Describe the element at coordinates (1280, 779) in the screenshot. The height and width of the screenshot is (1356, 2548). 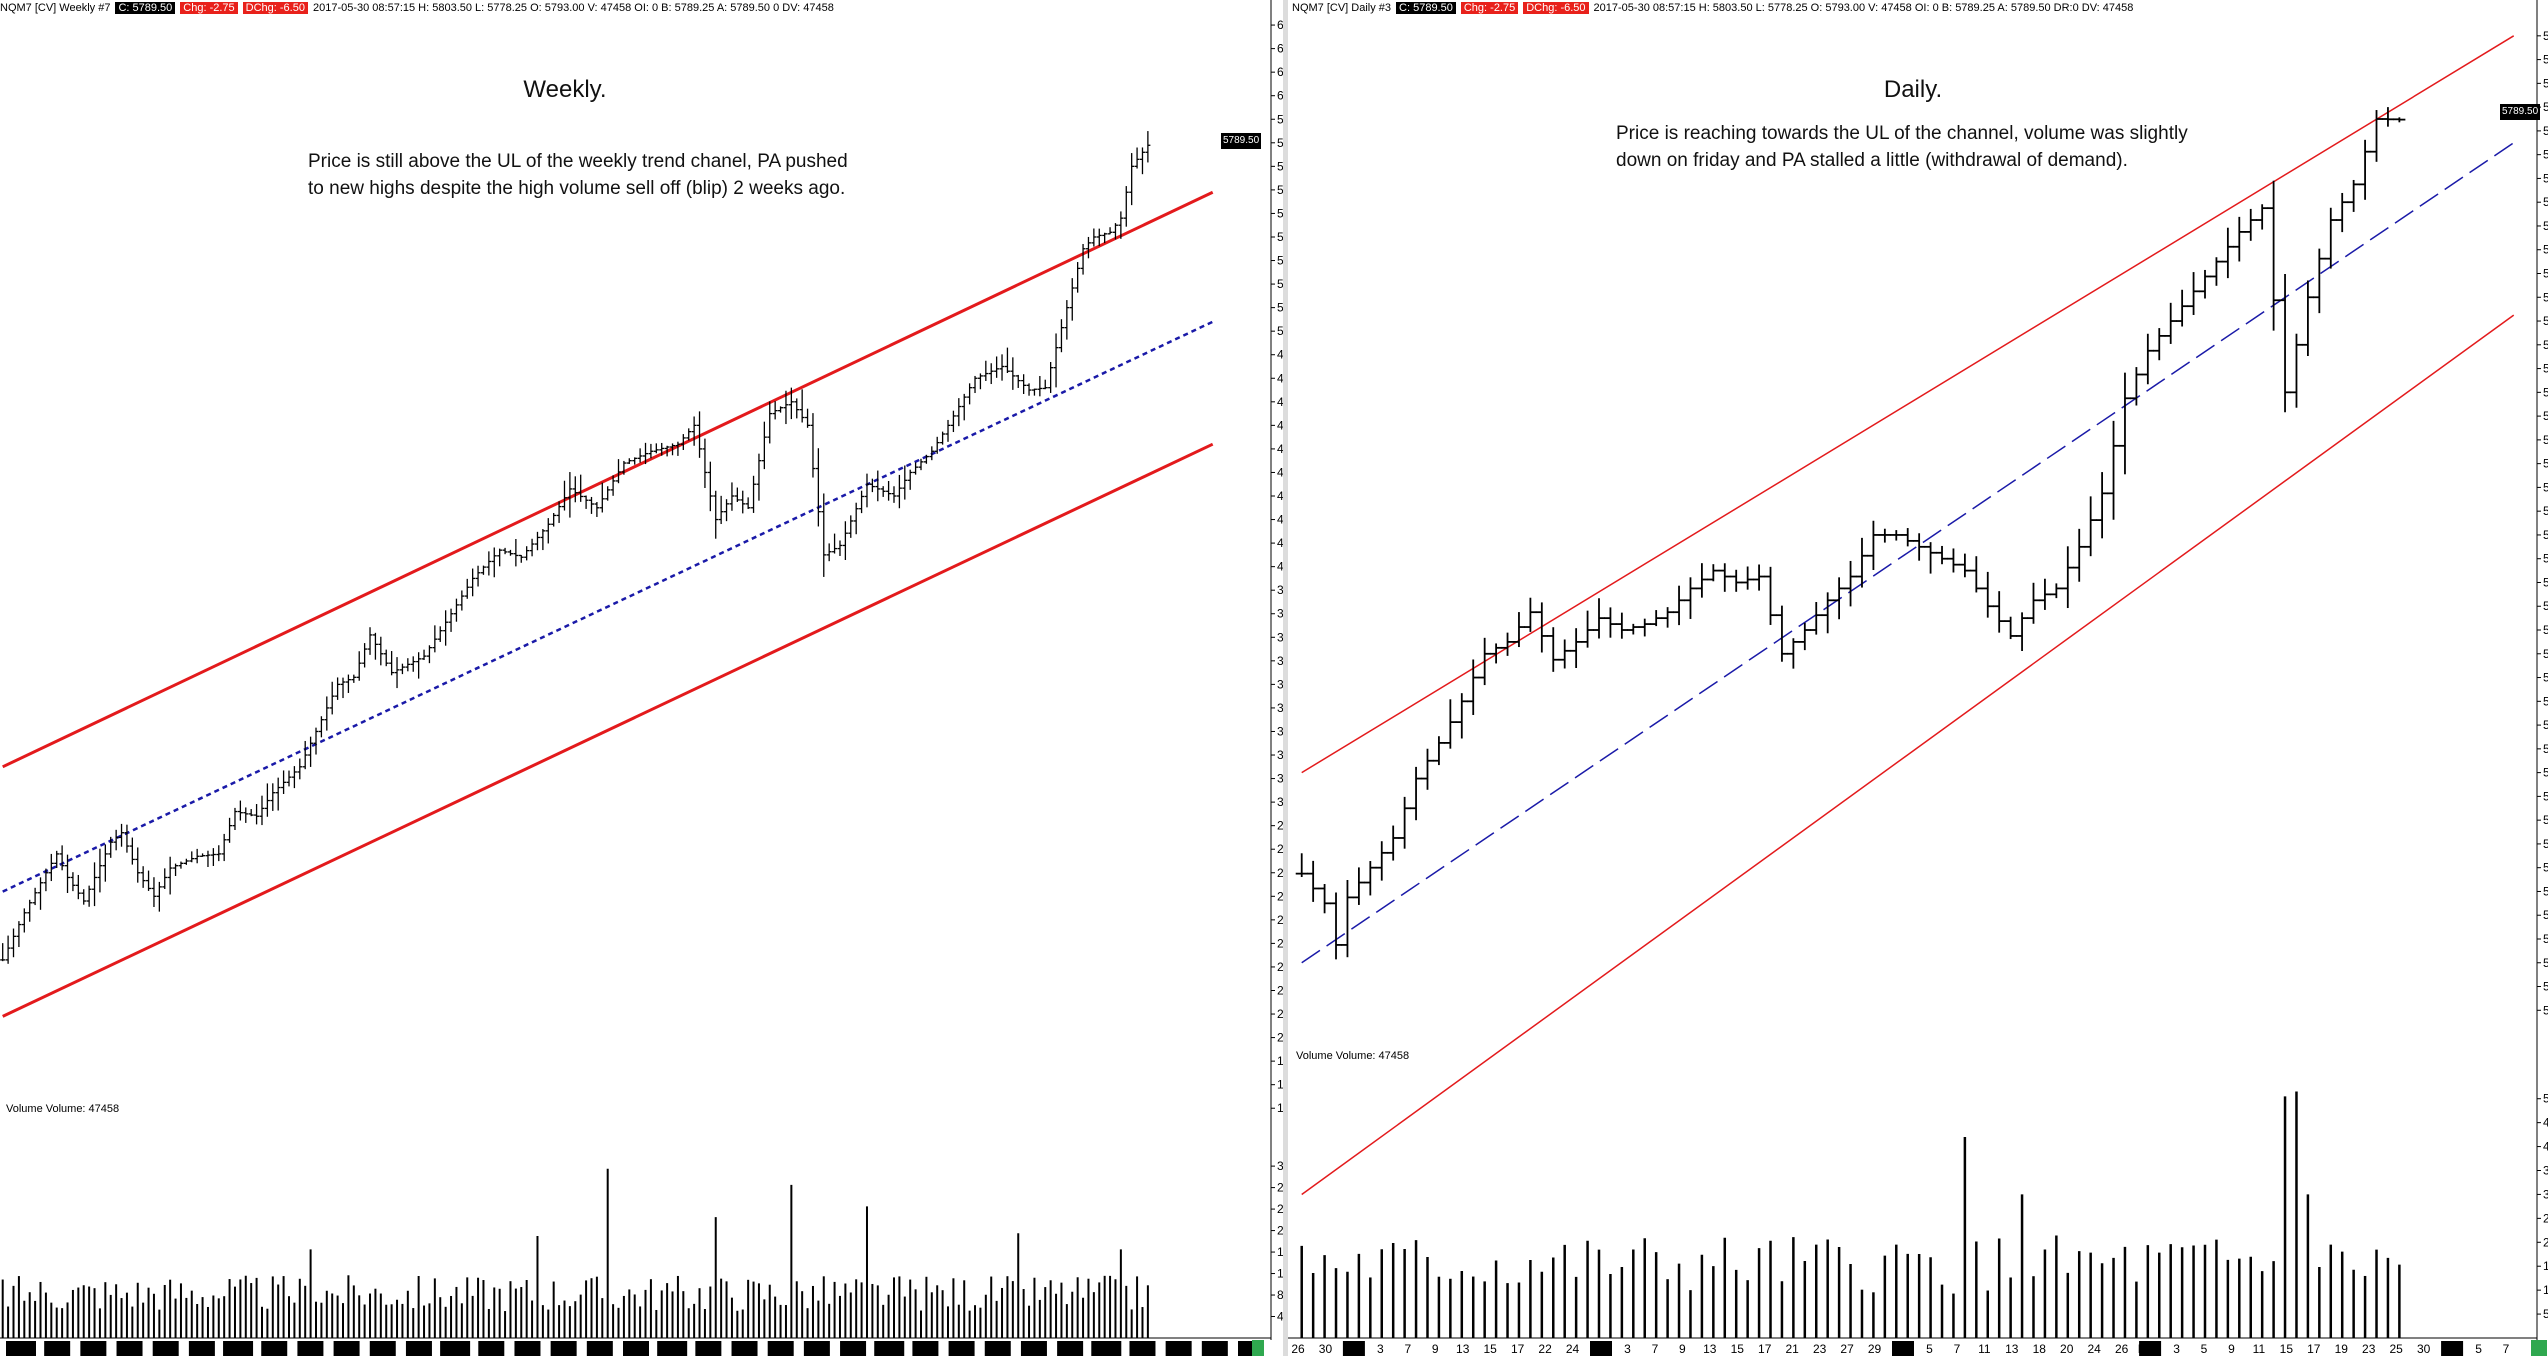
I see `weekly-price-tick-label: 3100.00` at that location.